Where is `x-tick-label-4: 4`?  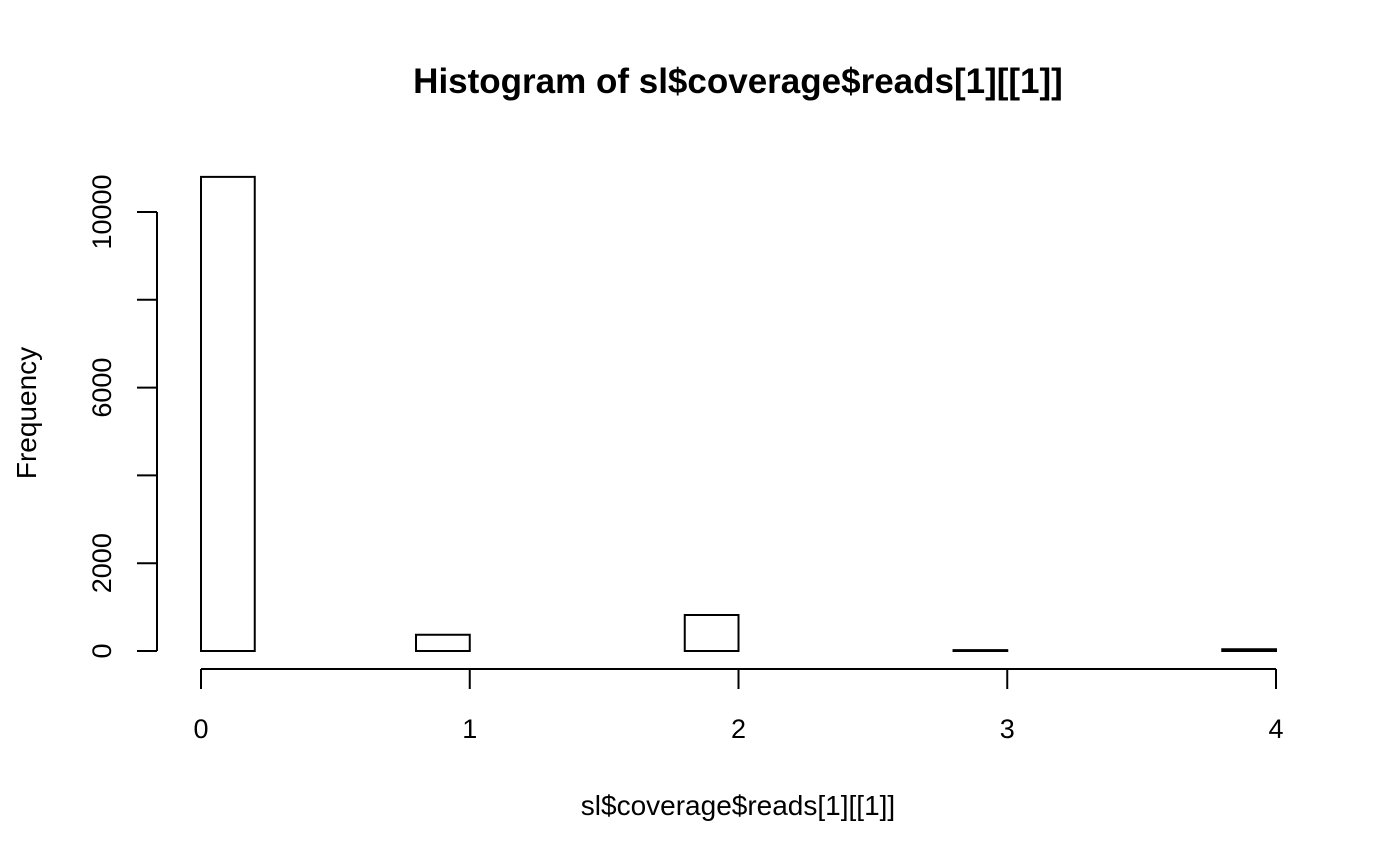 x-tick-label-4: 4 is located at coordinates (1275, 729).